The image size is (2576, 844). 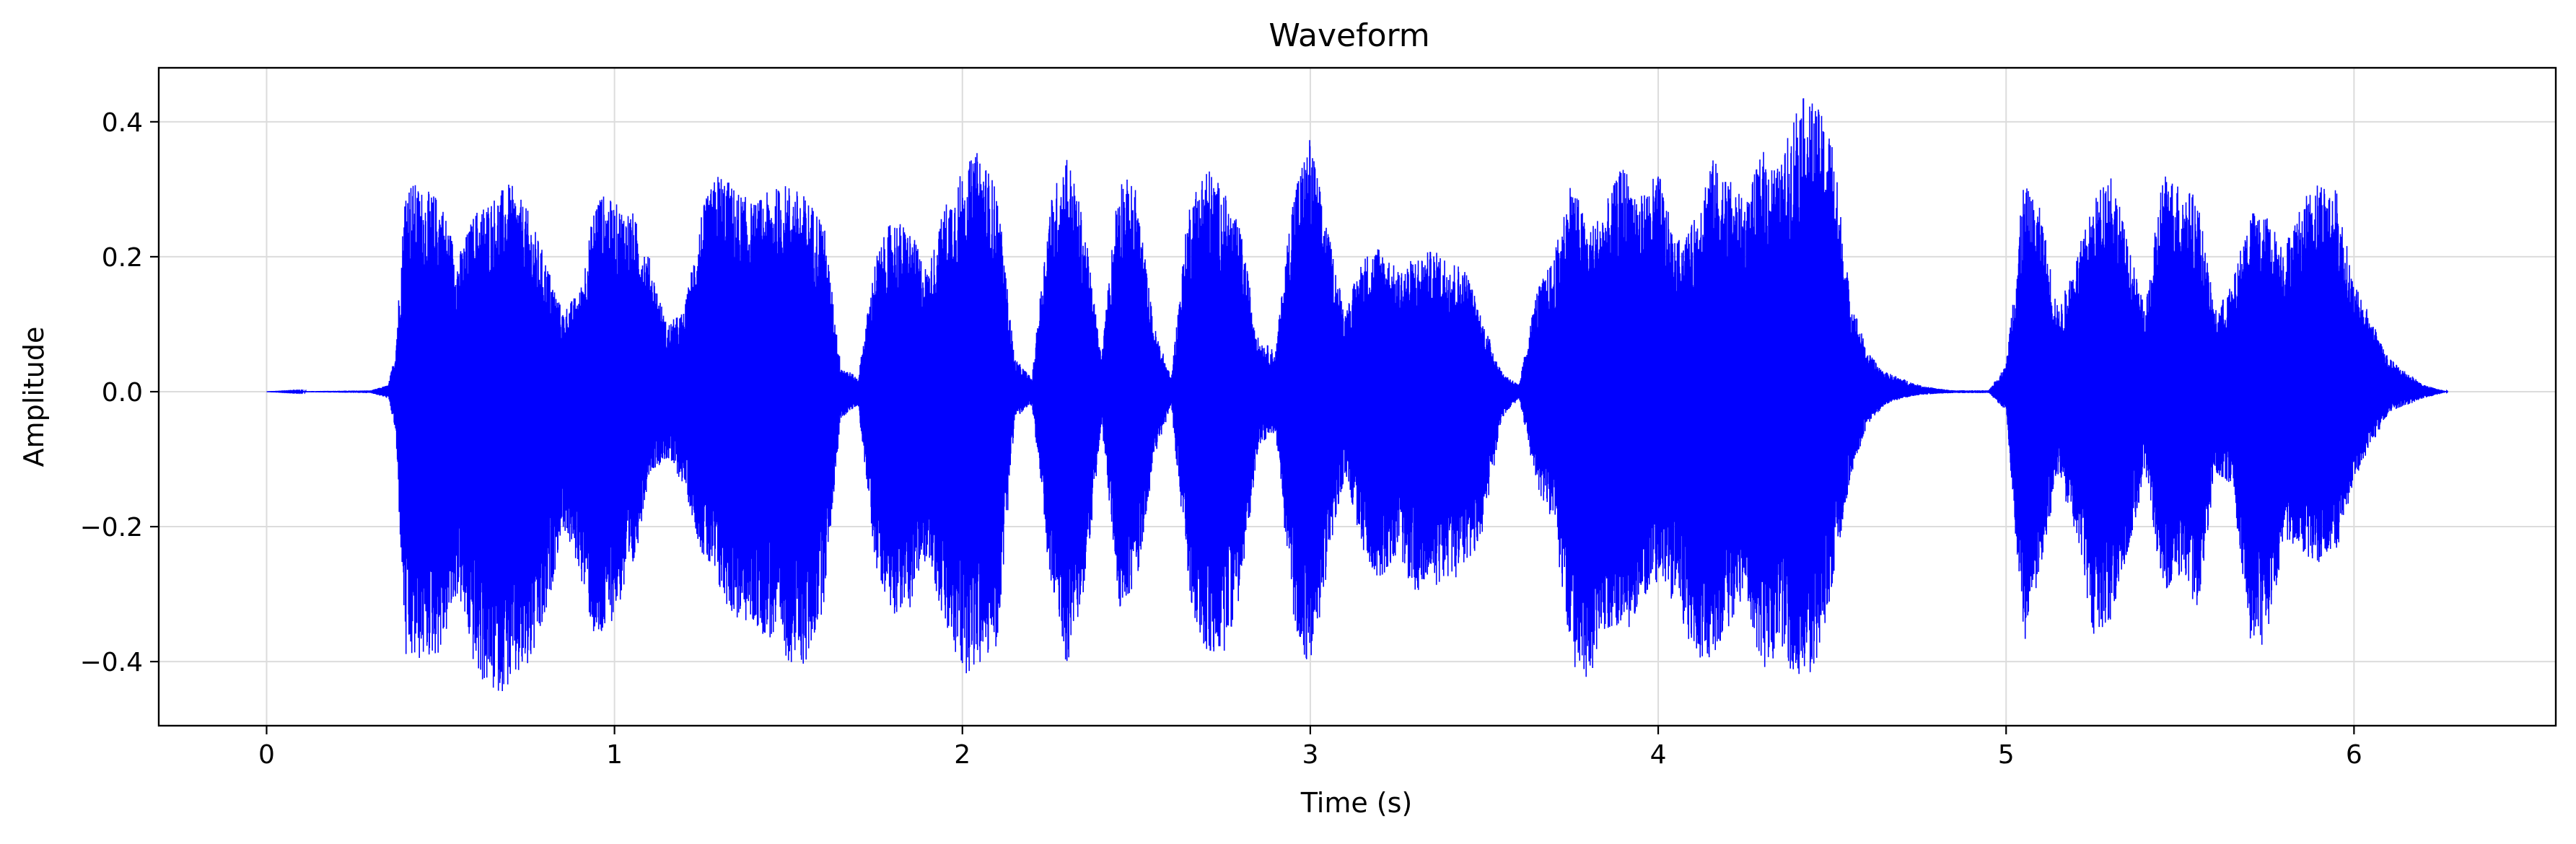 What do you see at coordinates (614, 755) in the screenshot?
I see `x-tick-label: 1` at bounding box center [614, 755].